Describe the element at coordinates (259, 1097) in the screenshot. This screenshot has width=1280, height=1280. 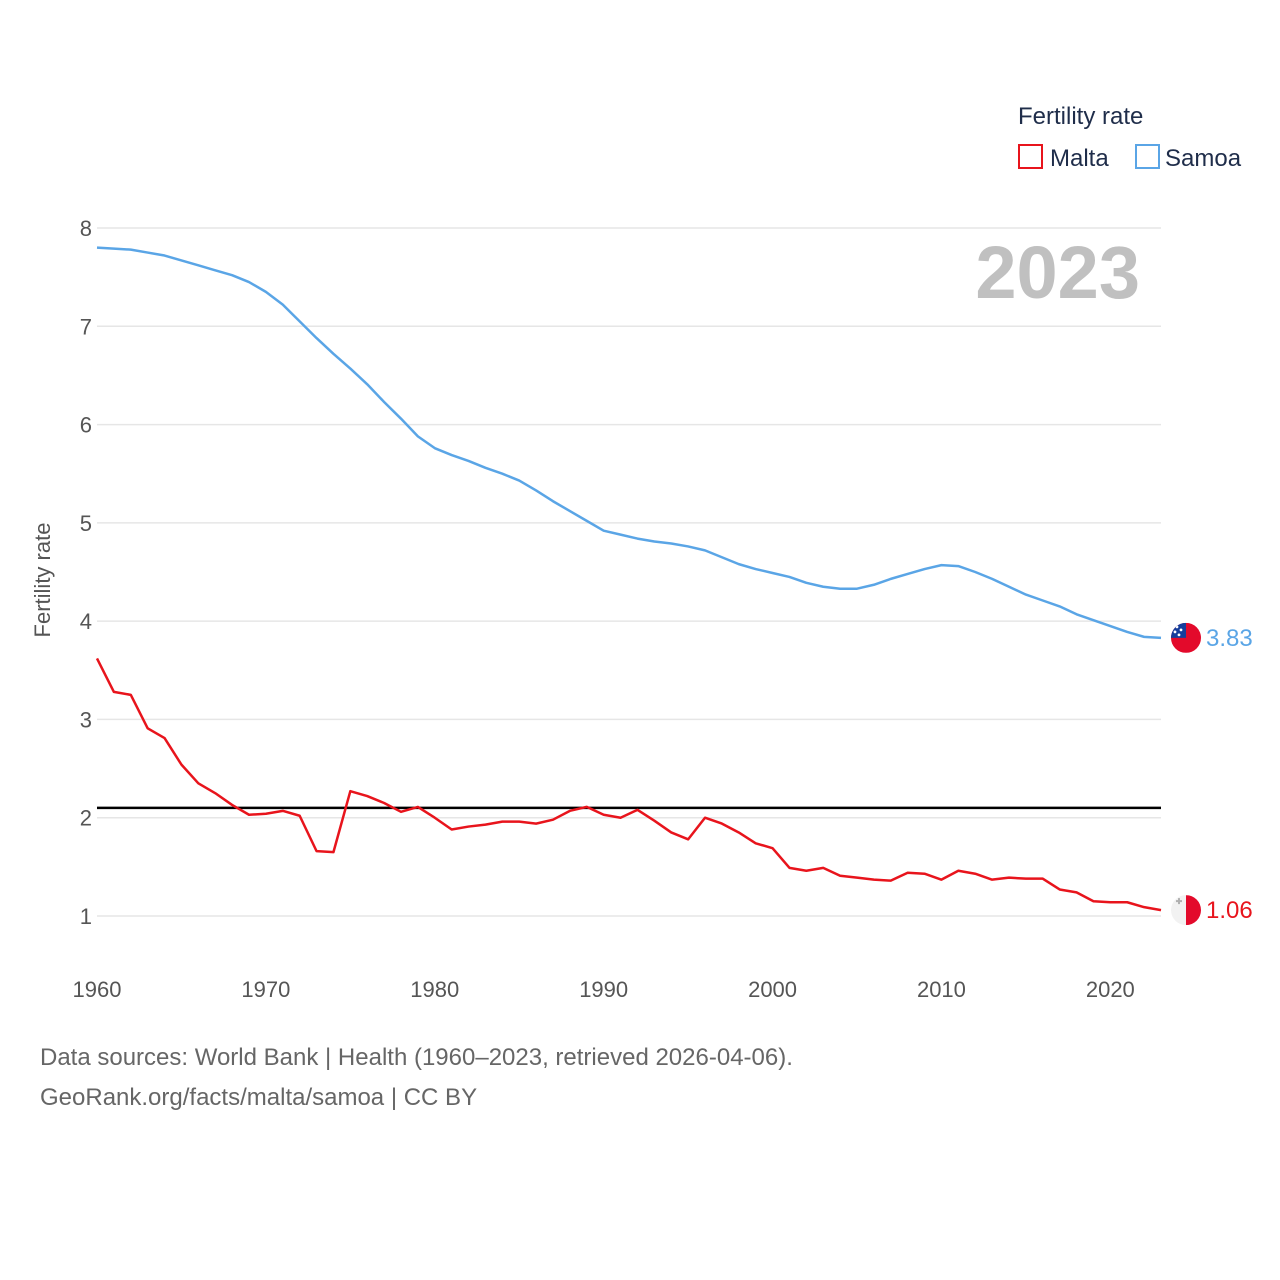
I see `credit-link: GeoRank.org/facts/malta/samoa | CC BY` at that location.